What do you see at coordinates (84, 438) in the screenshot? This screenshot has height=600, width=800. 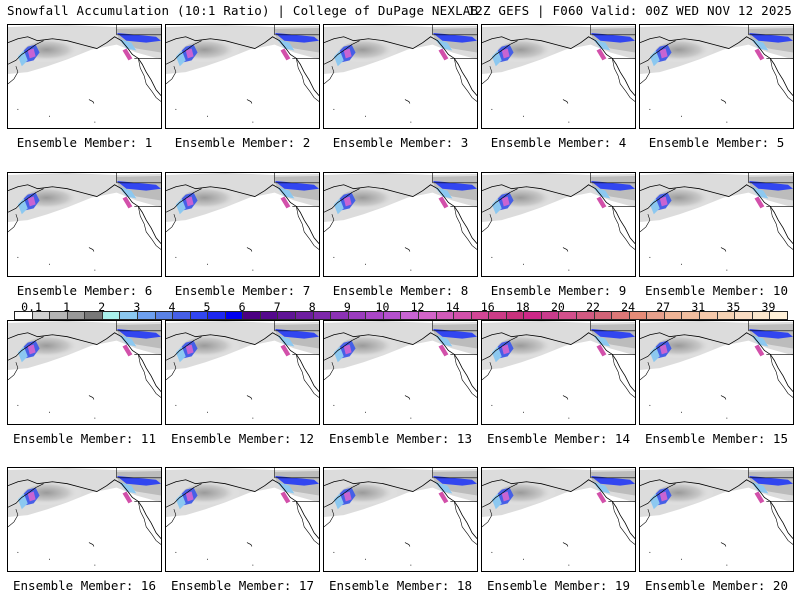 I see `ensemble-member-label: Ensemble Member: 11` at bounding box center [84, 438].